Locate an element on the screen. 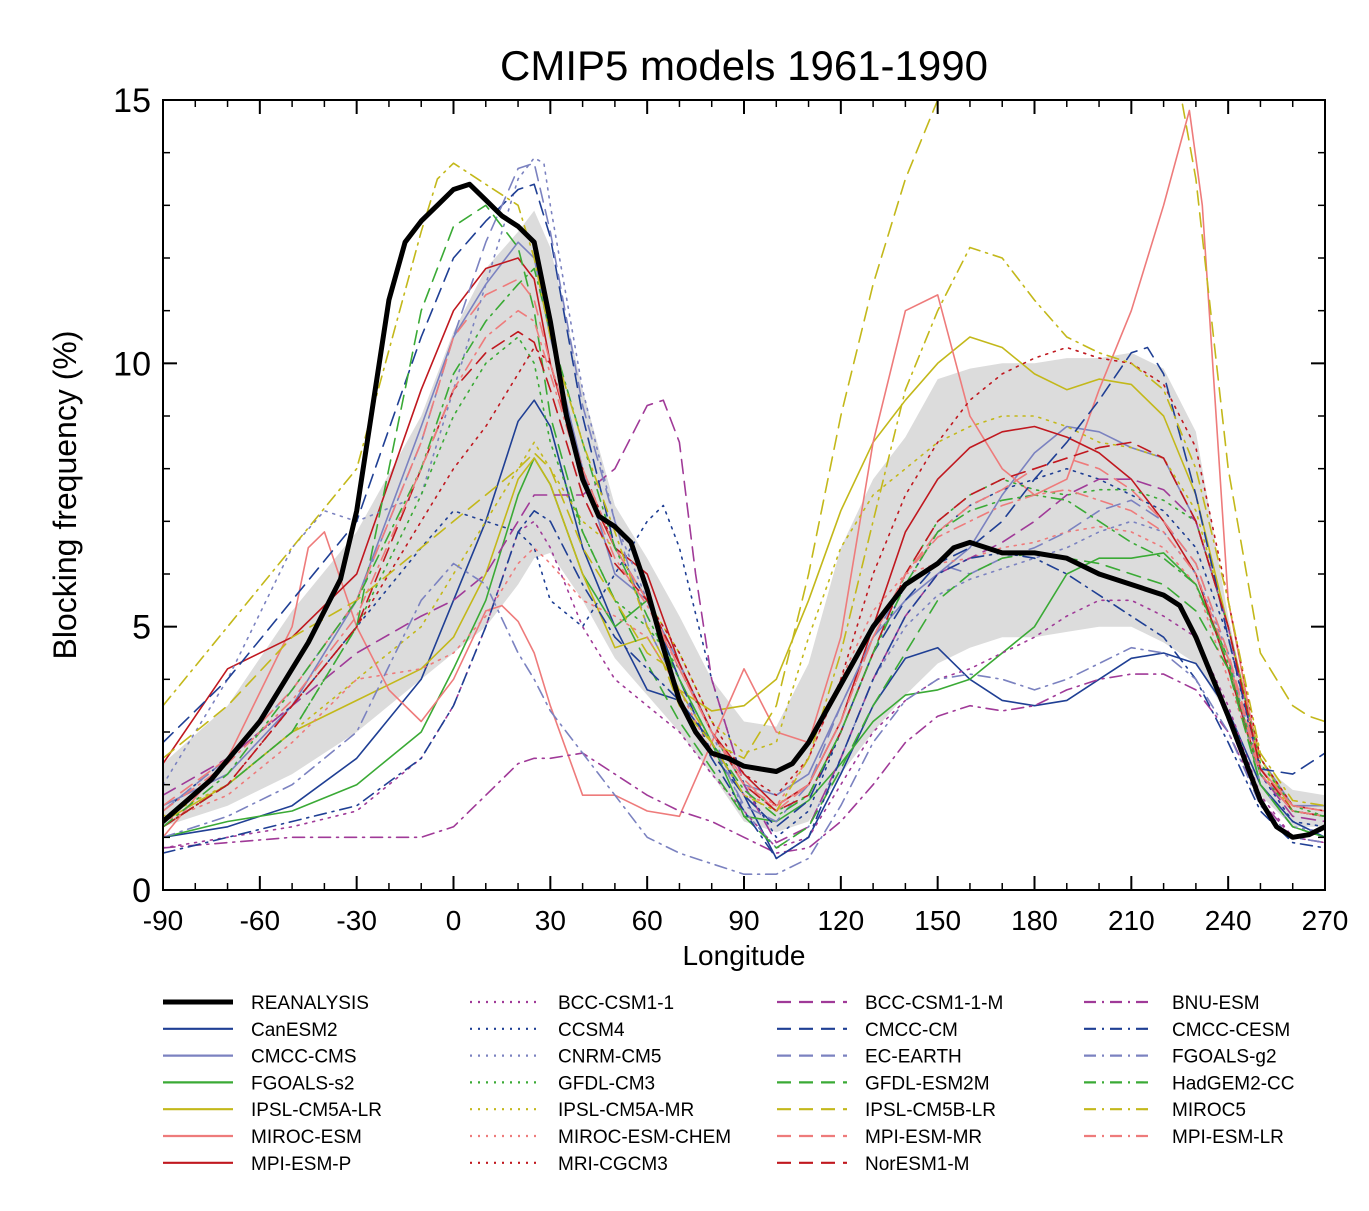  x-tick-label: 0 is located at coordinates (454, 920).